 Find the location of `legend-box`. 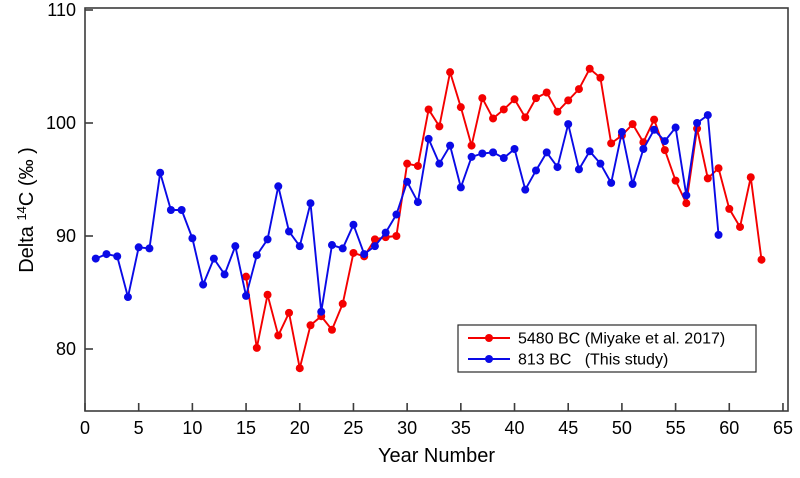

legend-box is located at coordinates (607, 348).